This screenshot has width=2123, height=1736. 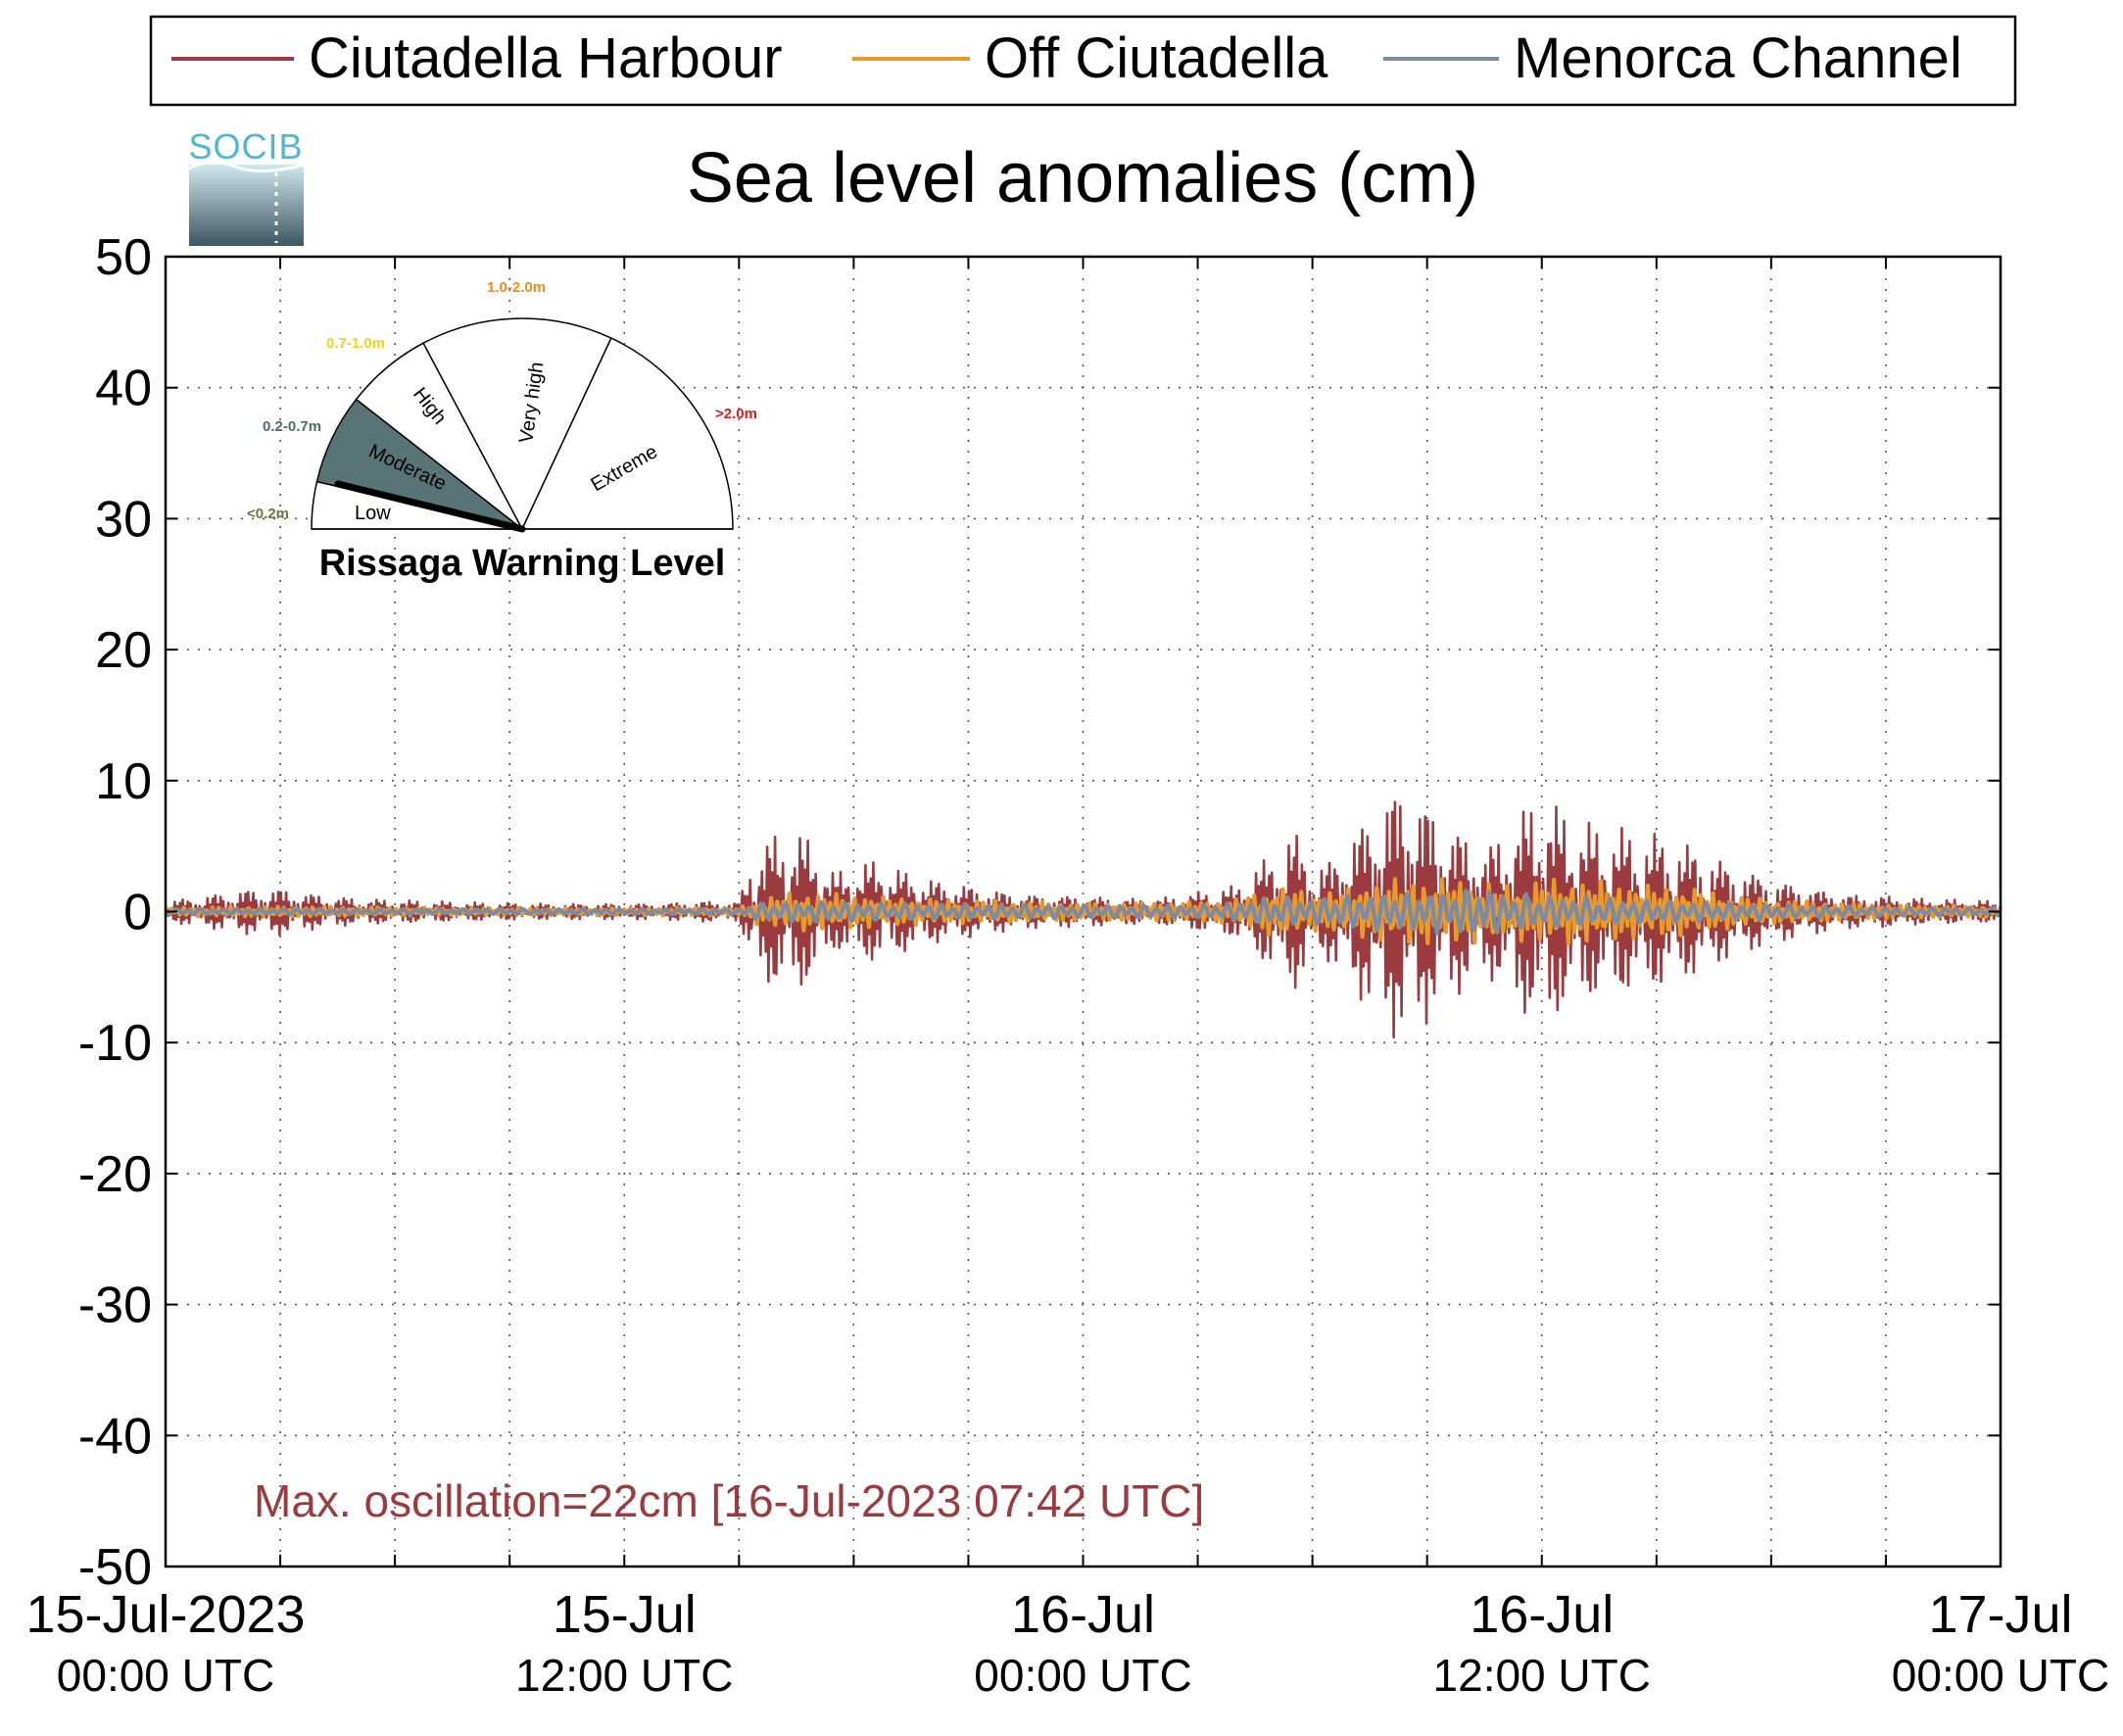 I want to click on y-tick-label: -10, so click(x=115, y=1043).